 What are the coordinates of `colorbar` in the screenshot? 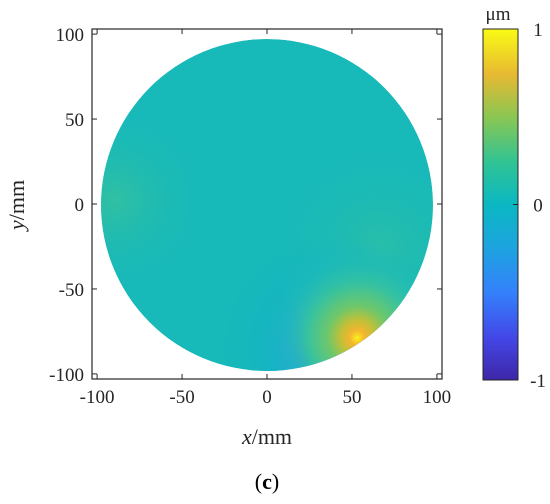 It's located at (500, 204).